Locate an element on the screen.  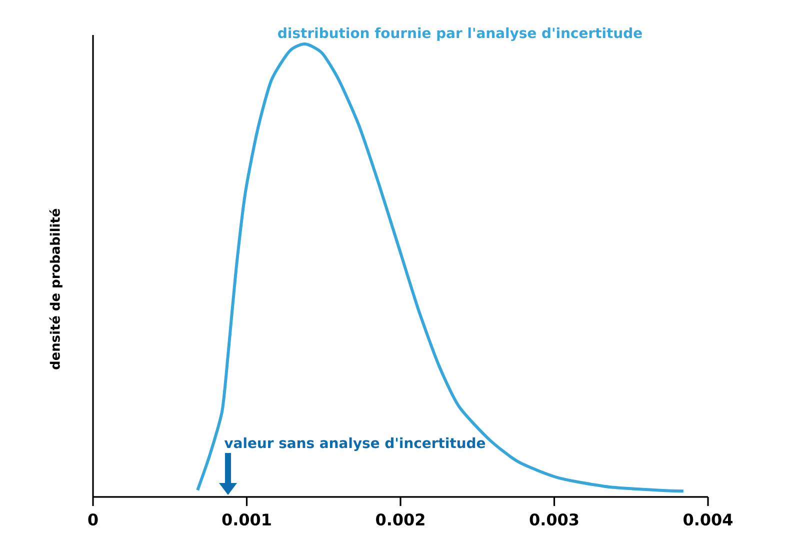
y-axis-title: densité de probabilité is located at coordinates (55, 289).